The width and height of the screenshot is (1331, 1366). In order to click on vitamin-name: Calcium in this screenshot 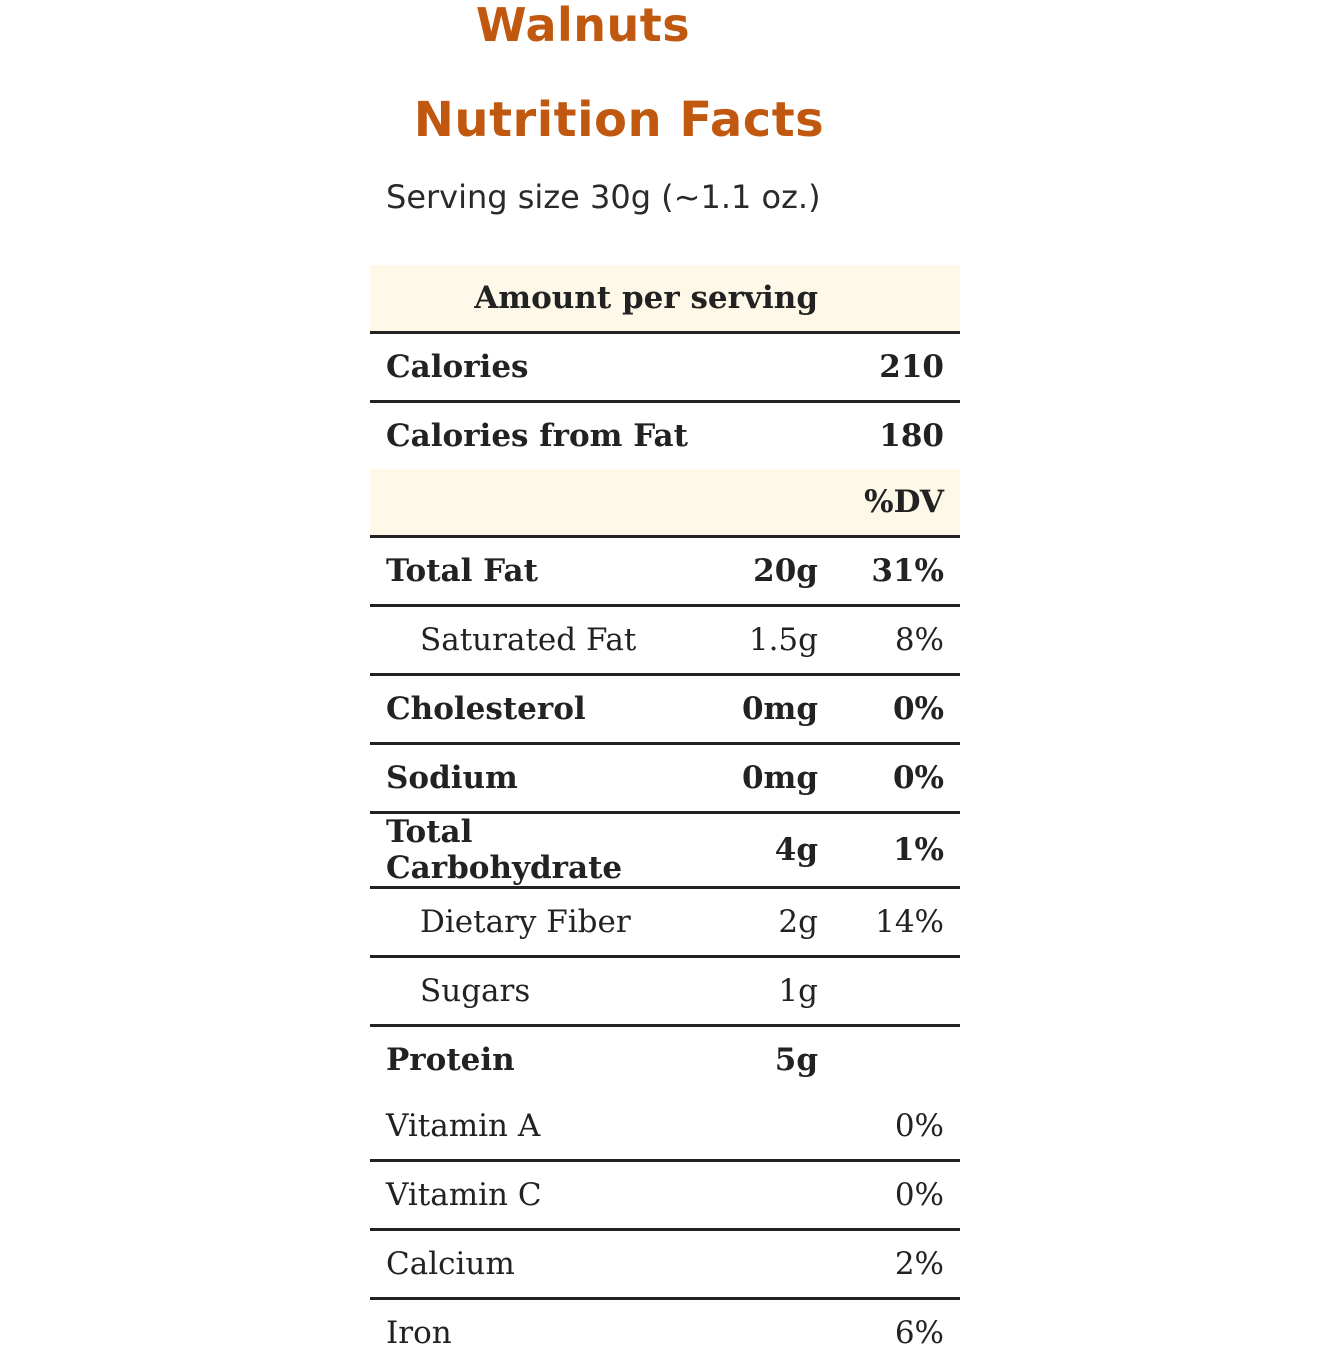, I will do `click(594, 1264)`.